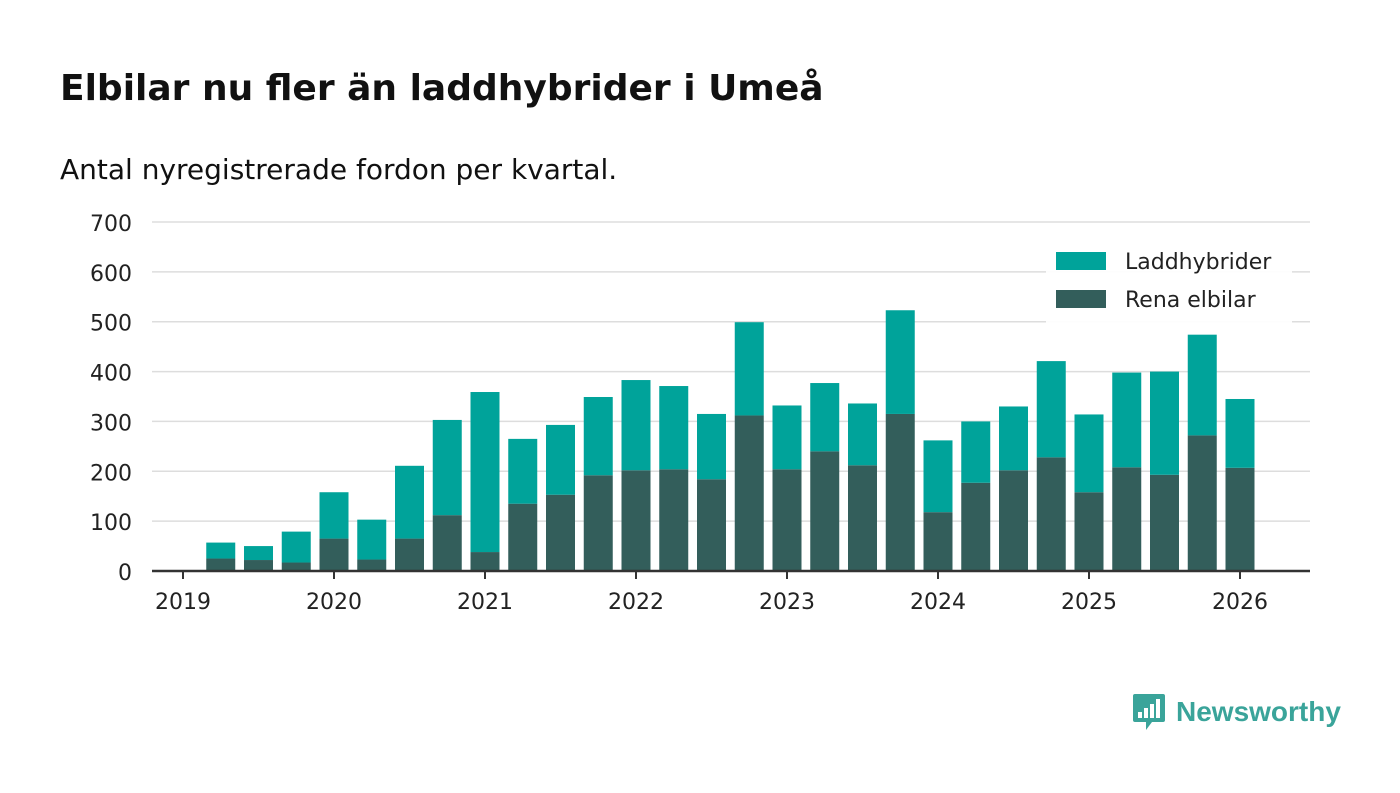  Describe the element at coordinates (111, 324) in the screenshot. I see `y-tick-label: 500` at that location.